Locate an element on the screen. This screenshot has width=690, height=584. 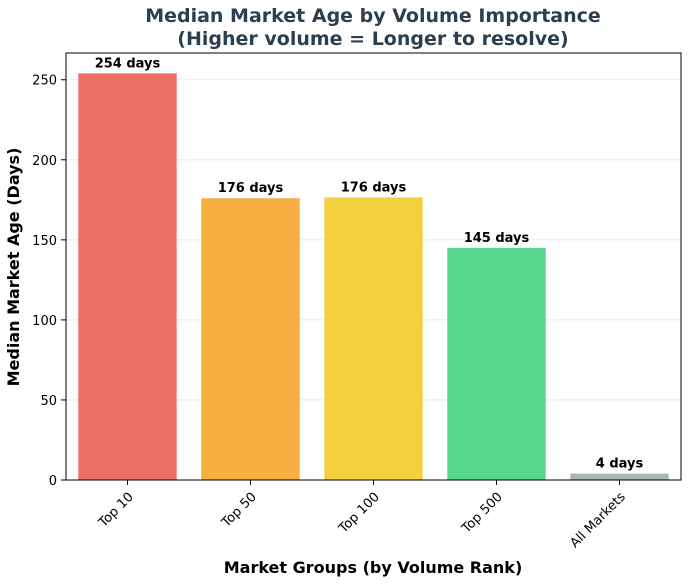
x-axis-label: Market Groups (by Volume Rank) is located at coordinates (373, 567).